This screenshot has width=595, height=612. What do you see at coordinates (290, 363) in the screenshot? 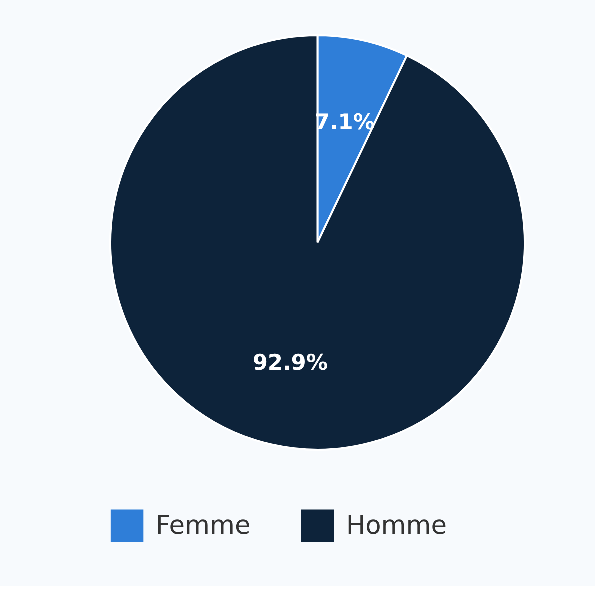
I see `data-label: 92.9%` at bounding box center [290, 363].